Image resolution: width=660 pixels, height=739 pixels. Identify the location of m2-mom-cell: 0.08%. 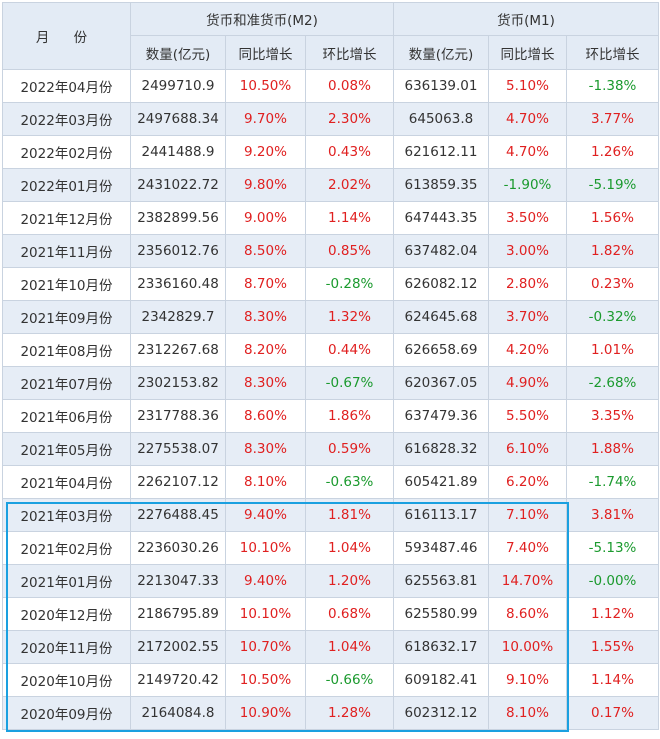
(349, 86).